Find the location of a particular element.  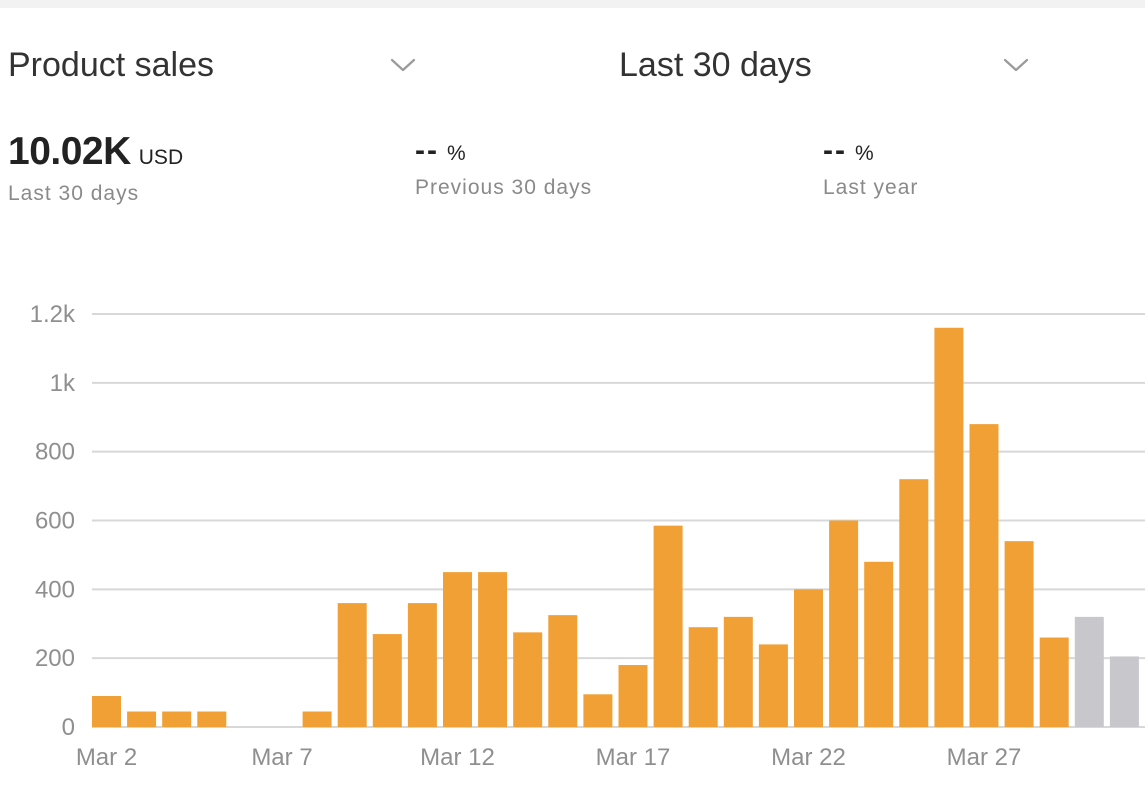

stat-previous-period: -- % Previous 30 days is located at coordinates (503, 167).